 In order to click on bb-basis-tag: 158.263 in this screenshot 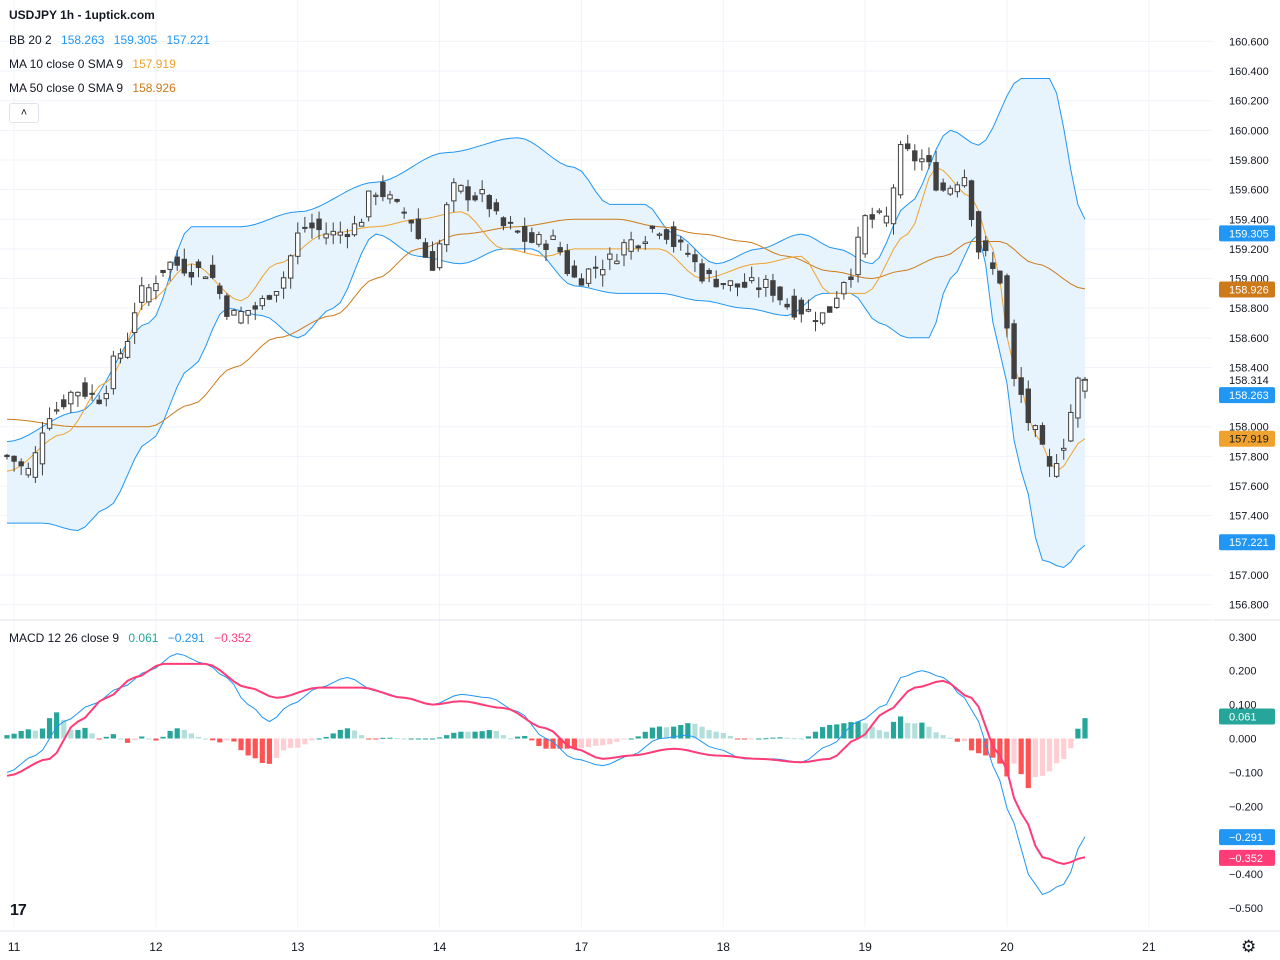, I will do `click(1249, 396)`.